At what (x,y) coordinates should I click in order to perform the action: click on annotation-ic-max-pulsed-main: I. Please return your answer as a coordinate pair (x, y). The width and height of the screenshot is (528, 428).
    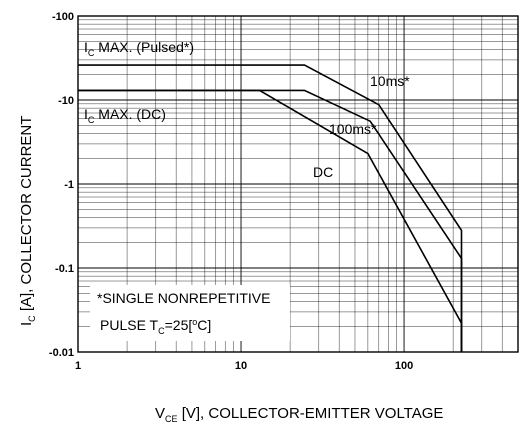
    Looking at the image, I should click on (86, 47).